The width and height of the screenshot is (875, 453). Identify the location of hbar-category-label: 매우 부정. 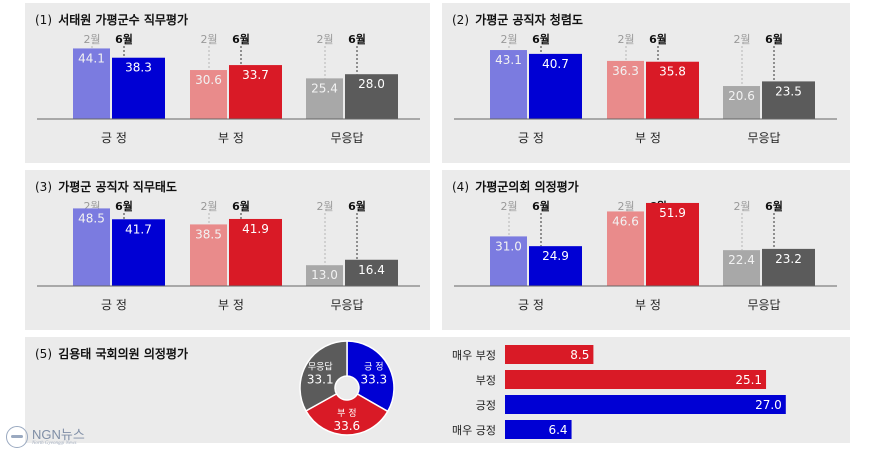
(474, 355).